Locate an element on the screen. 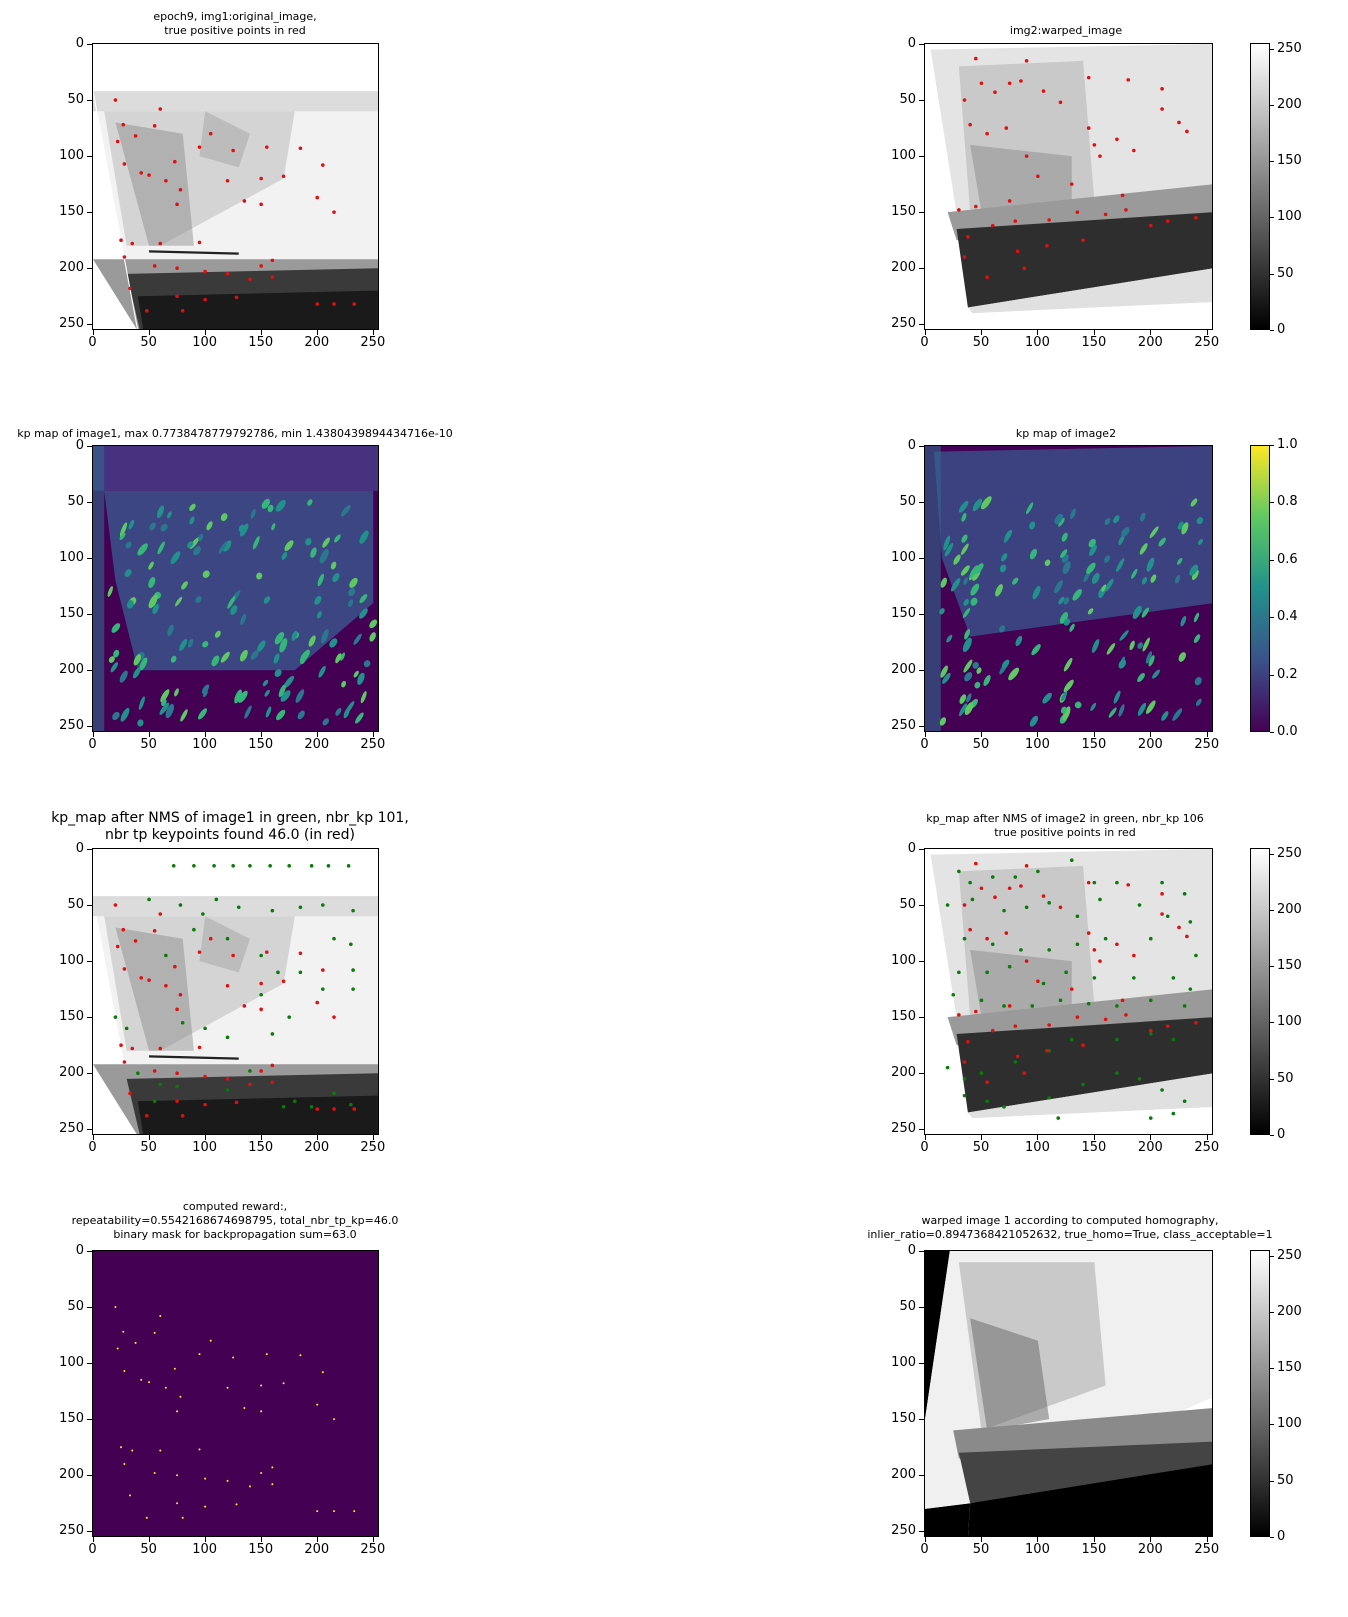  x-tick-label: 250 is located at coordinates (1207, 1147).